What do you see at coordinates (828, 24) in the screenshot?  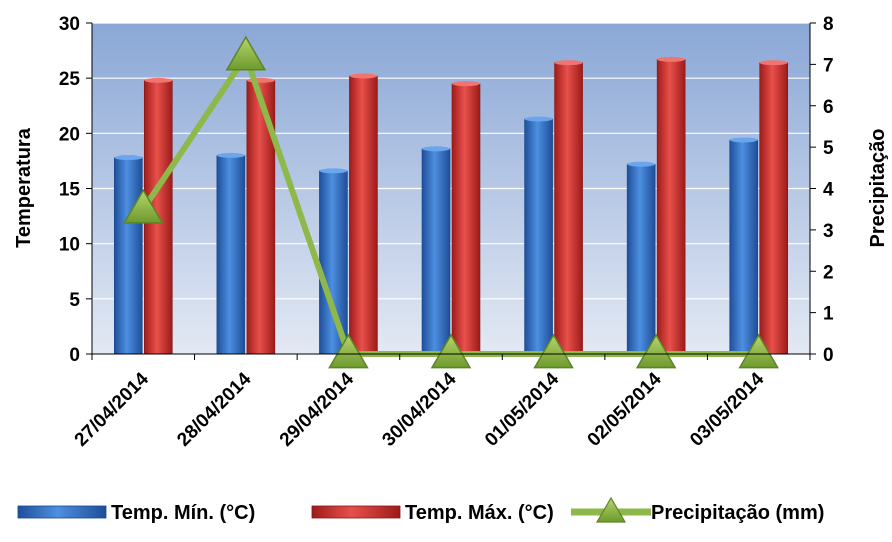 I see `y2-tick-label: 8` at bounding box center [828, 24].